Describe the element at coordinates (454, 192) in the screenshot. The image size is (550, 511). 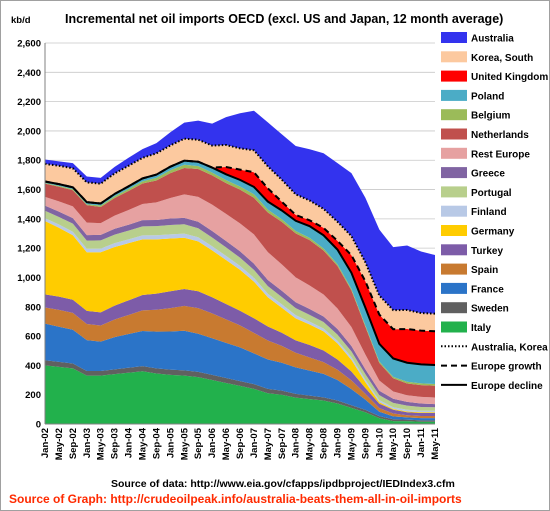
I see `legend-swatch-portugal` at that location.